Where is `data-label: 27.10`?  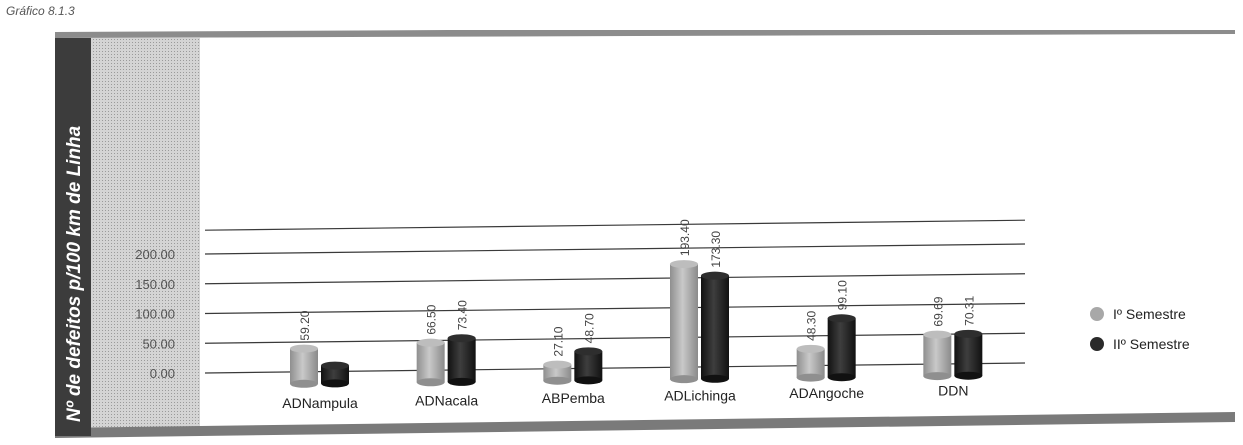 data-label: 27.10 is located at coordinates (558, 341).